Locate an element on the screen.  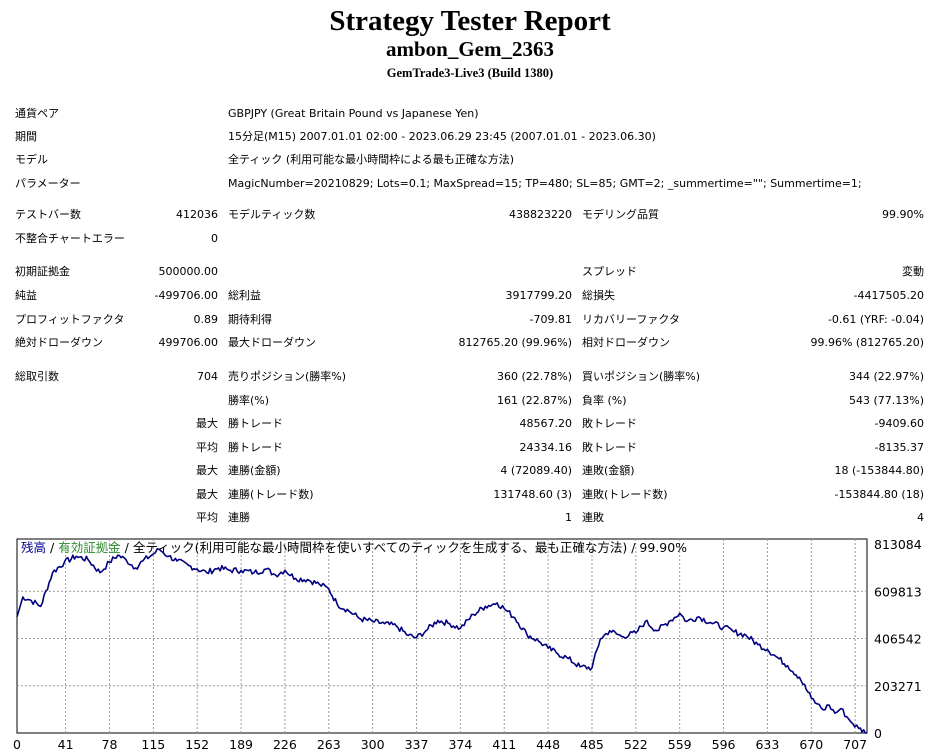
model-ticks-label: モデルティック数 is located at coordinates (272, 214).